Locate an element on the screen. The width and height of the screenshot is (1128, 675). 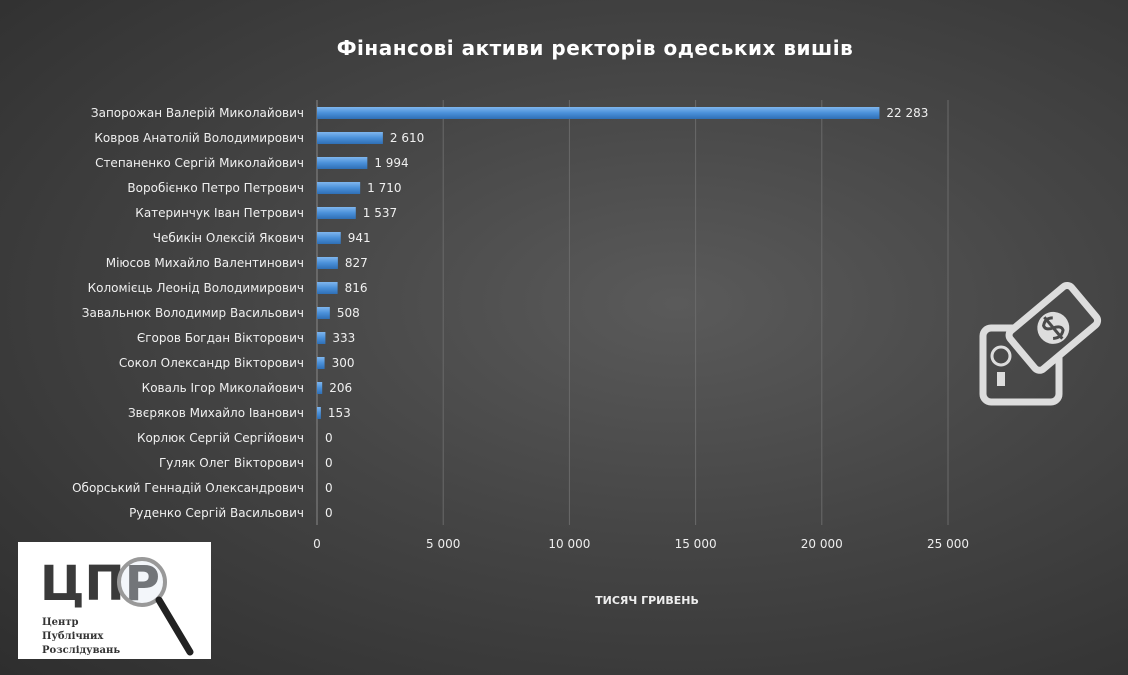
logo-big-text: ЦПР is located at coordinates (100, 584).